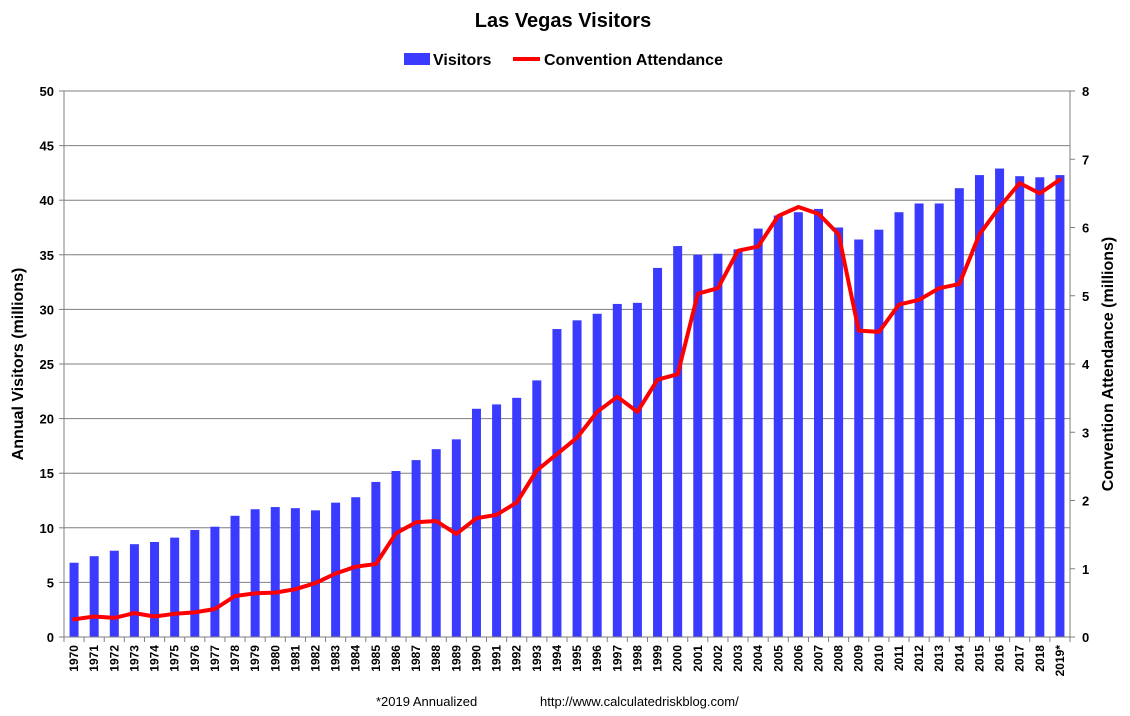 This screenshot has height=716, width=1130. Describe the element at coordinates (1085, 432) in the screenshot. I see `right-tick-label: 3` at that location.